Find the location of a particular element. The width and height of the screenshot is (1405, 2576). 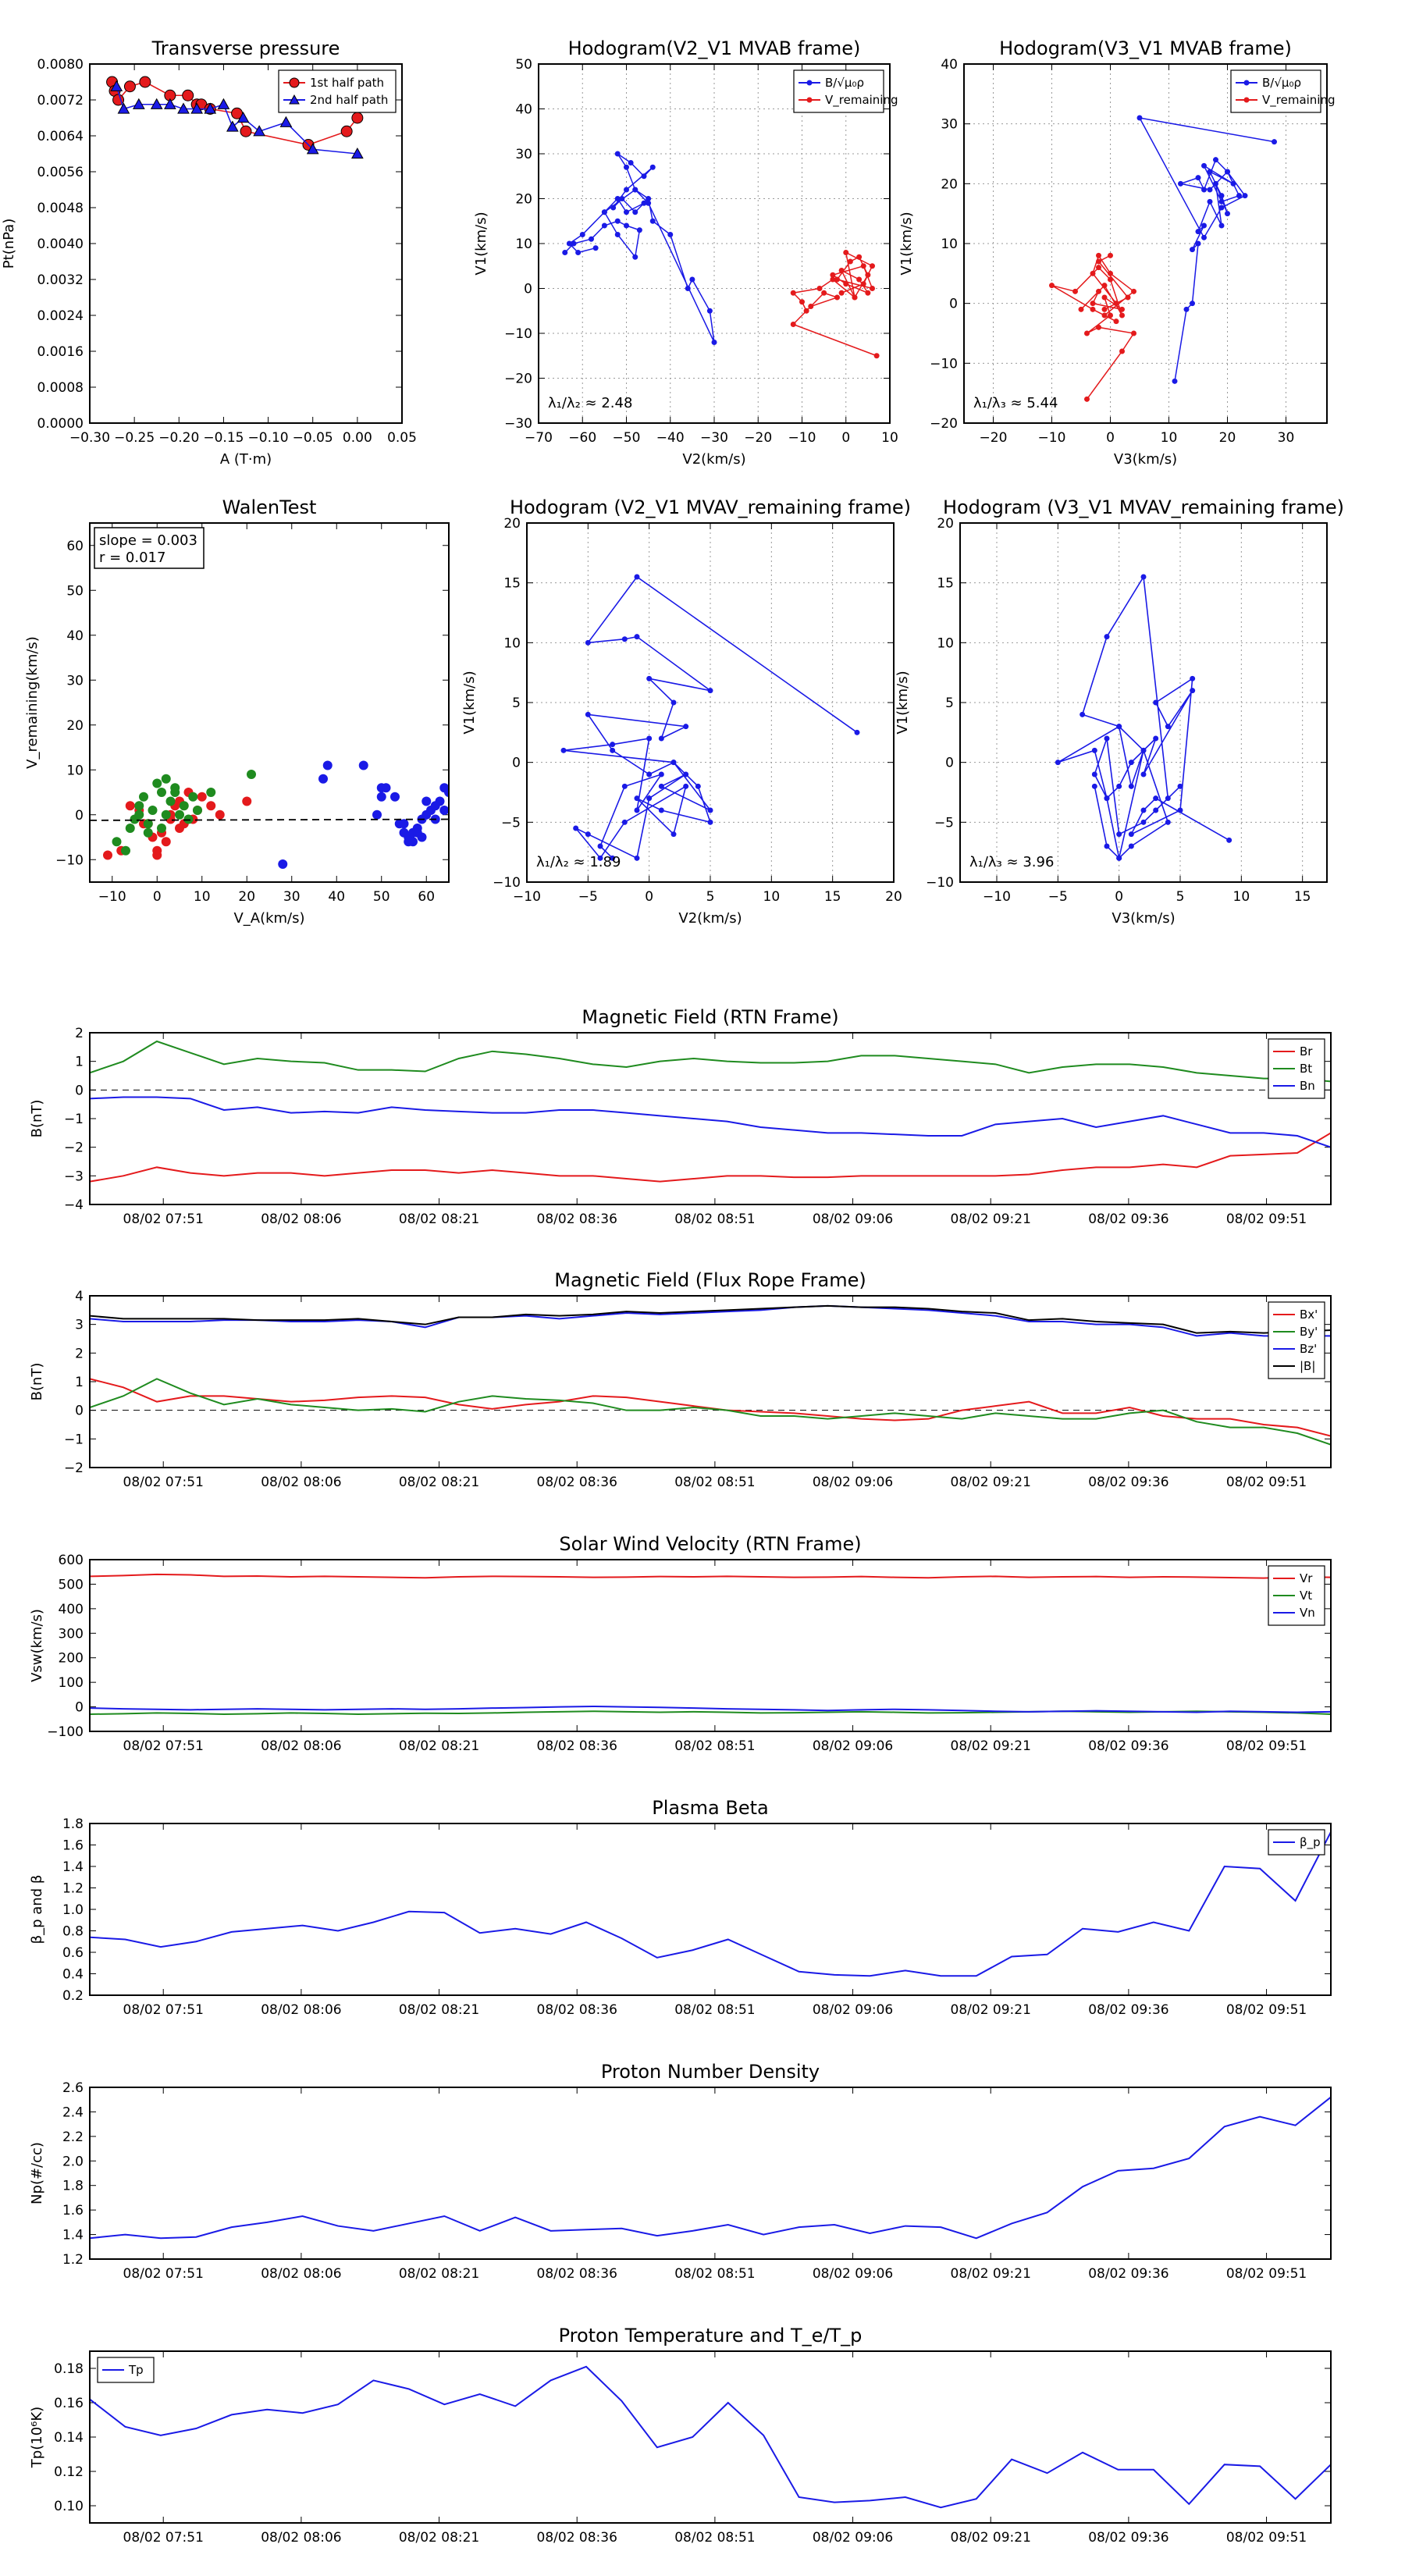

x-tick-label: 40 is located at coordinates (337, 897).